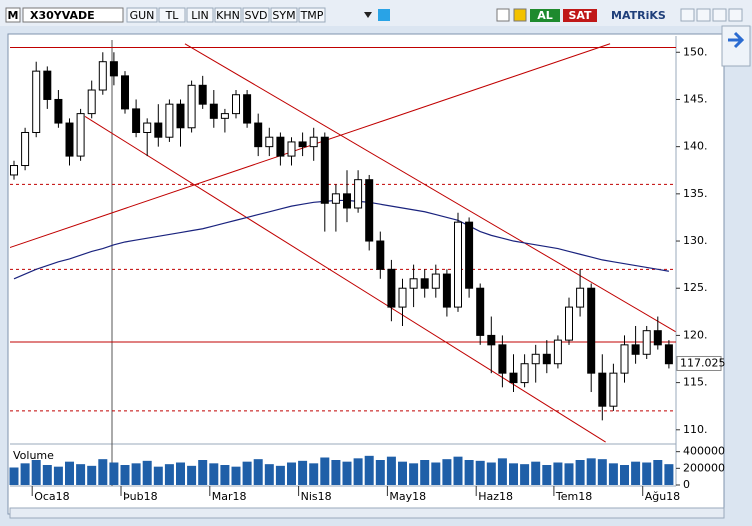 This screenshot has height=526, width=752. What do you see at coordinates (503, 15) in the screenshot?
I see `refresh-icon` at bounding box center [503, 15].